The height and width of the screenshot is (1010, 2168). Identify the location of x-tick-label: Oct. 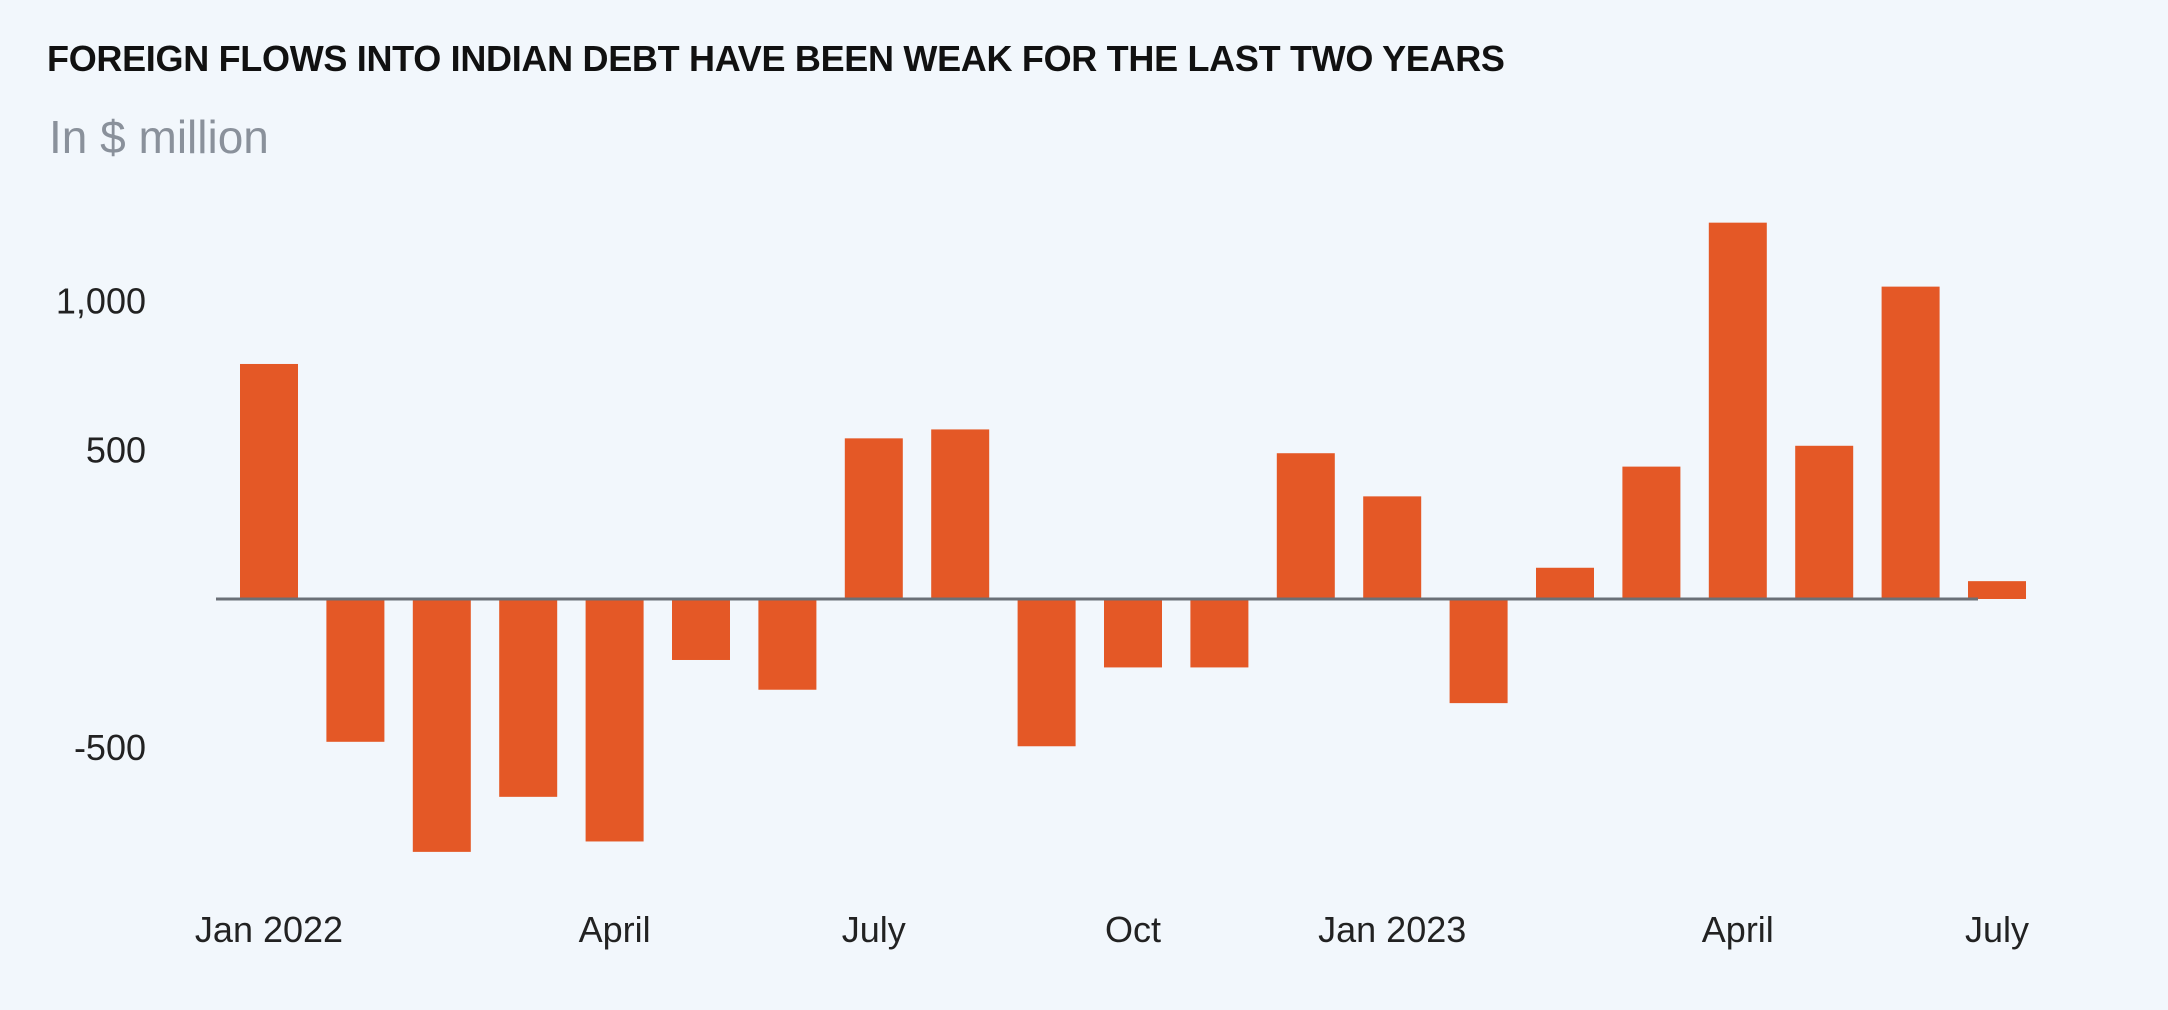
(1133, 929).